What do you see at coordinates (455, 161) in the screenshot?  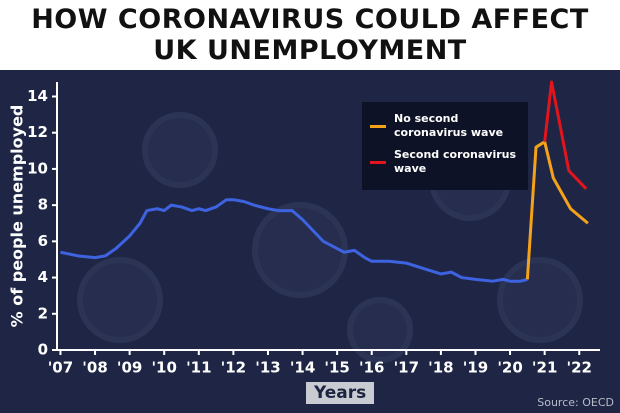 I see `legend-label: Second coronavirus wave` at bounding box center [455, 161].